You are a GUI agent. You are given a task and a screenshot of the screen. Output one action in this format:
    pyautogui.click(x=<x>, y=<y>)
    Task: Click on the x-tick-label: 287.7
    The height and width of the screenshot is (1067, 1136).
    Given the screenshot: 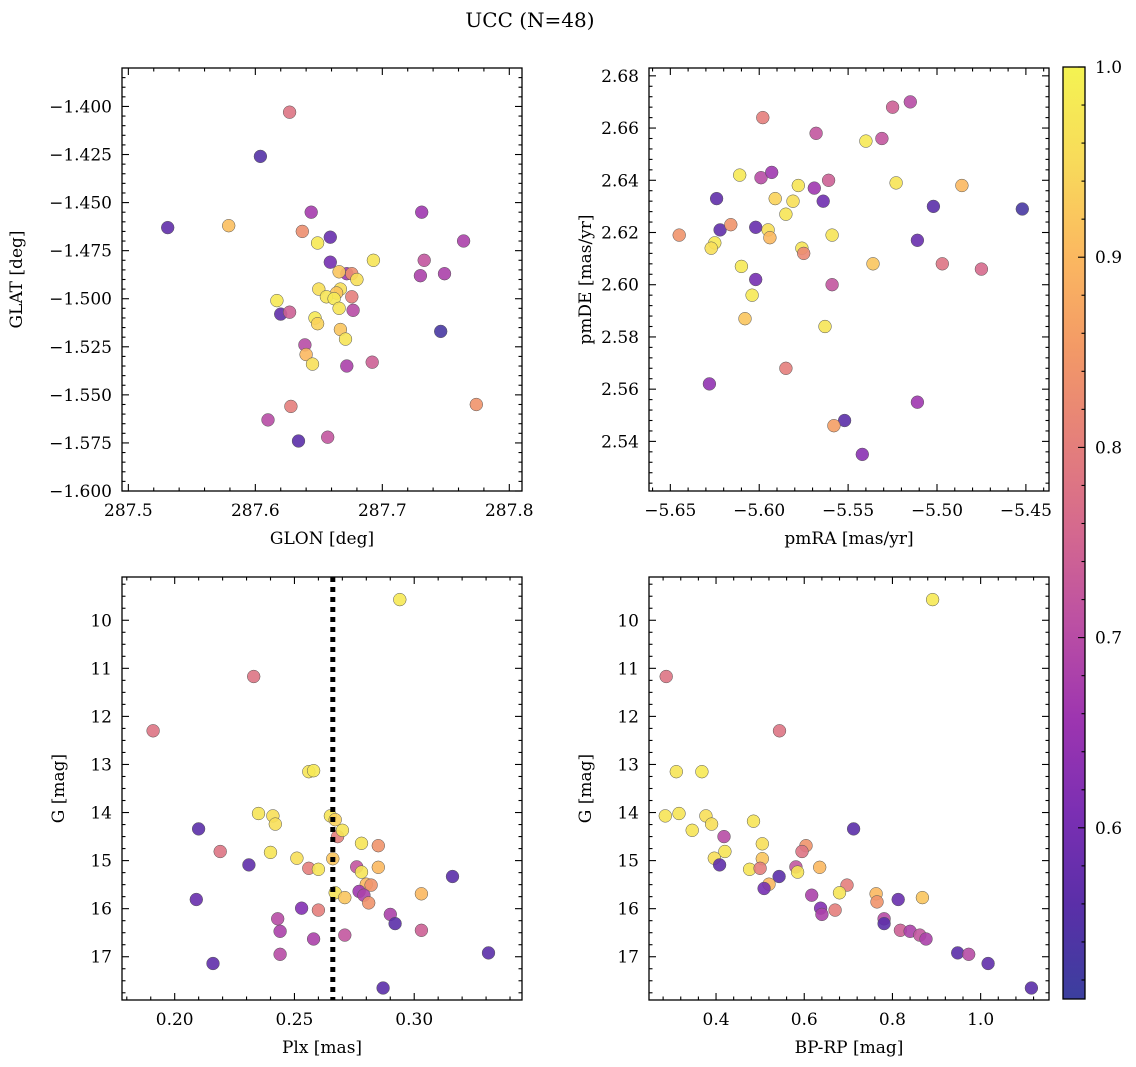 What is the action you would take?
    pyautogui.click(x=382, y=511)
    